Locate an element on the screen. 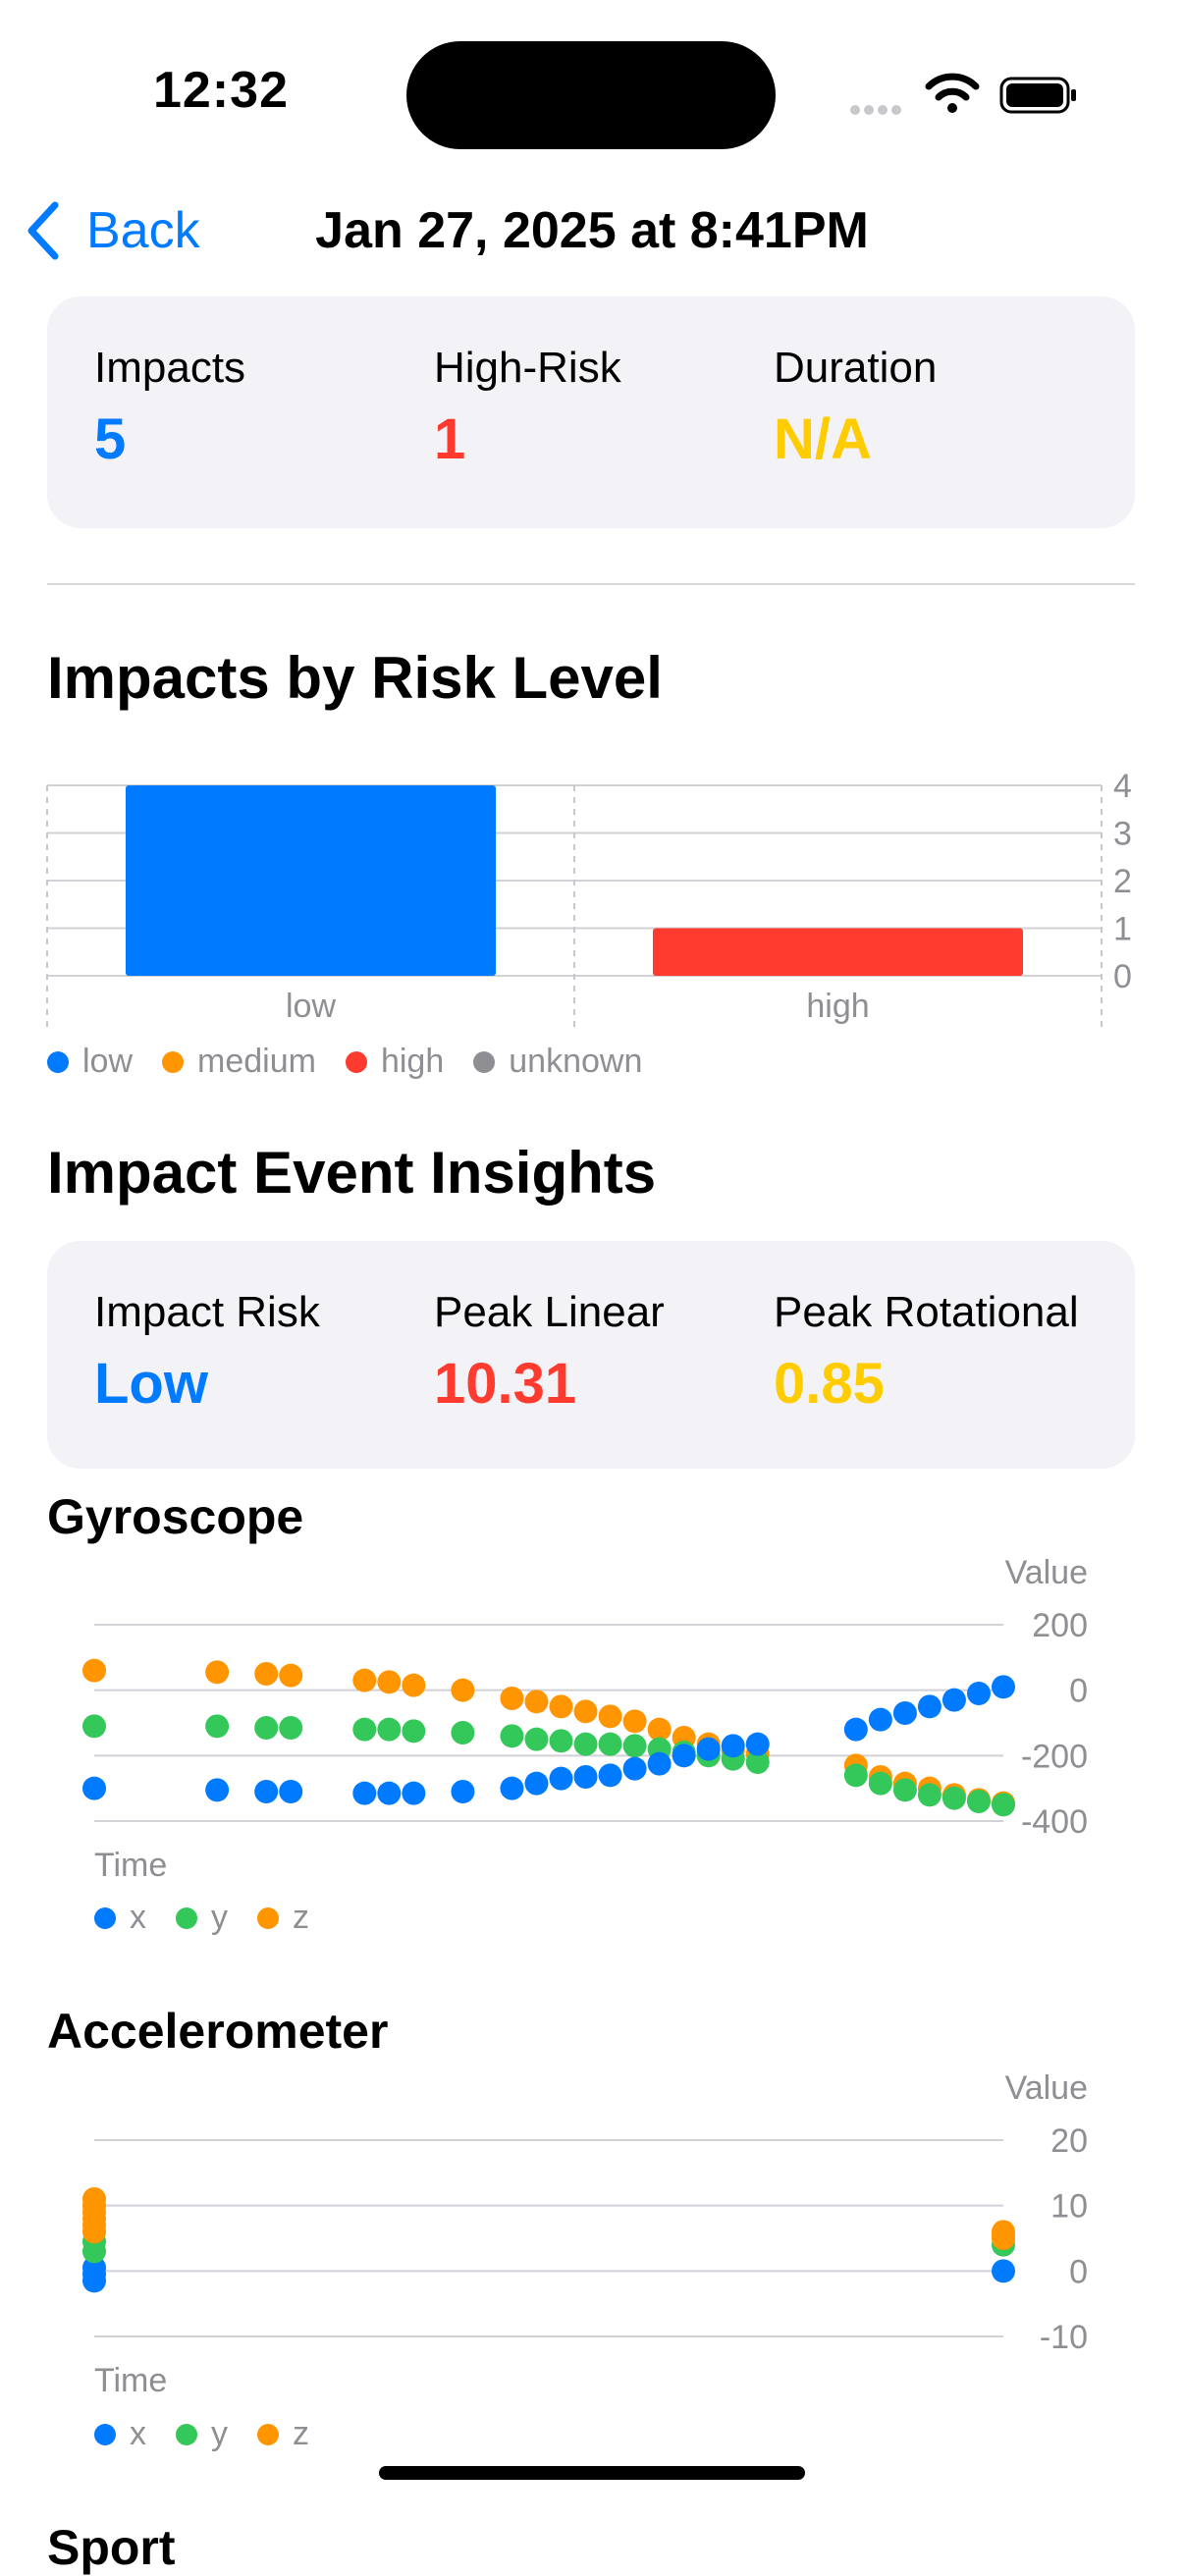 This screenshot has height=2576, width=1184. bar-low is located at coordinates (311, 880).